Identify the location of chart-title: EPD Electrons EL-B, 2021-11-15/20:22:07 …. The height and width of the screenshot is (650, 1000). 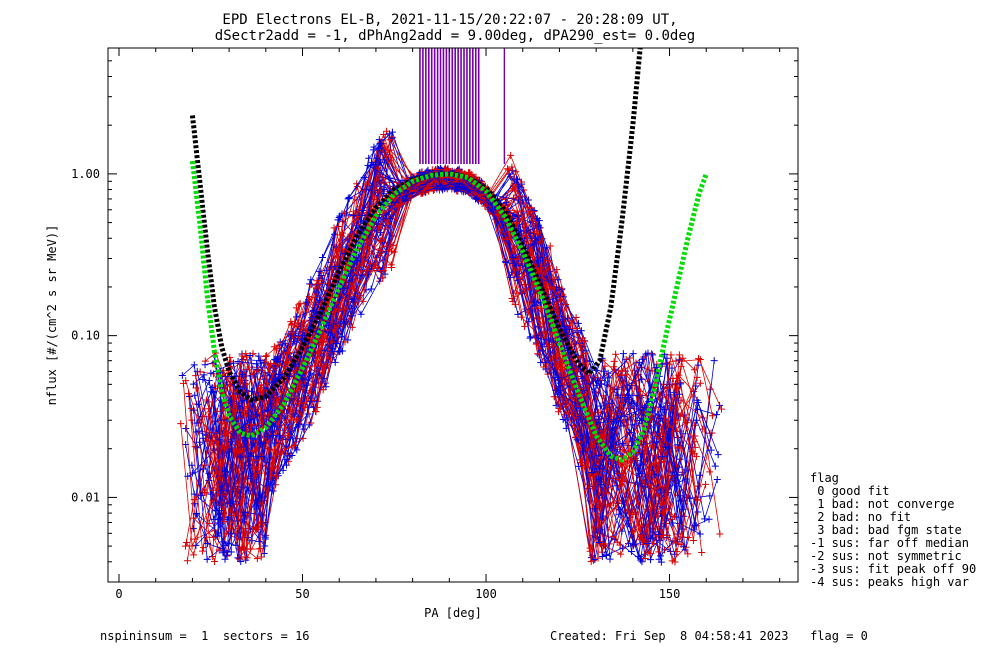
(449, 20).